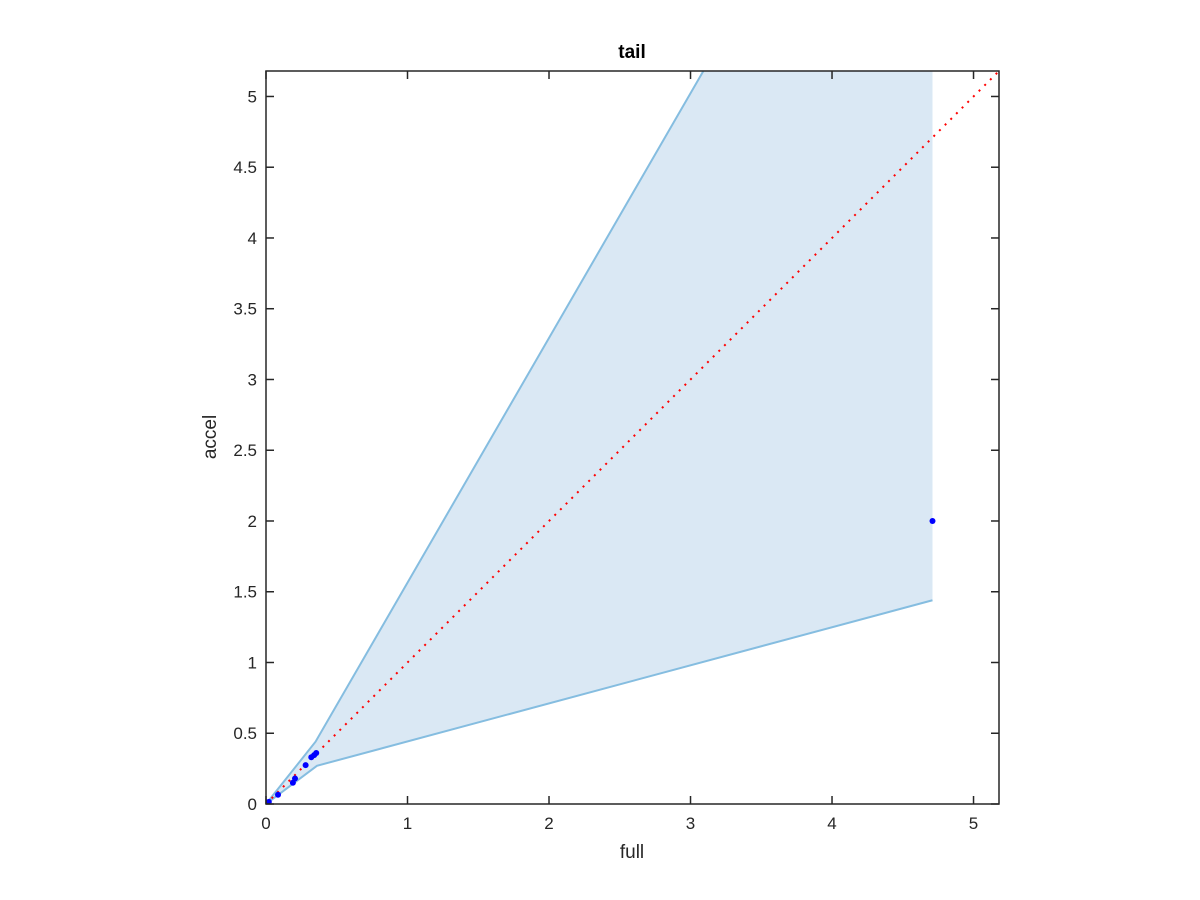 Image resolution: width=1200 pixels, height=900 pixels. Describe the element at coordinates (245, 592) in the screenshot. I see `y-tick-label: 1.5` at that location.